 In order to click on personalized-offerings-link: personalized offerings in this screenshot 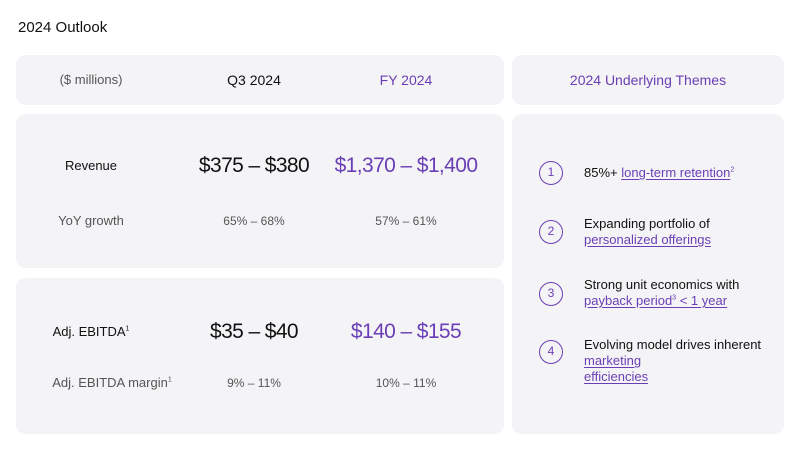, I will do `click(647, 239)`.